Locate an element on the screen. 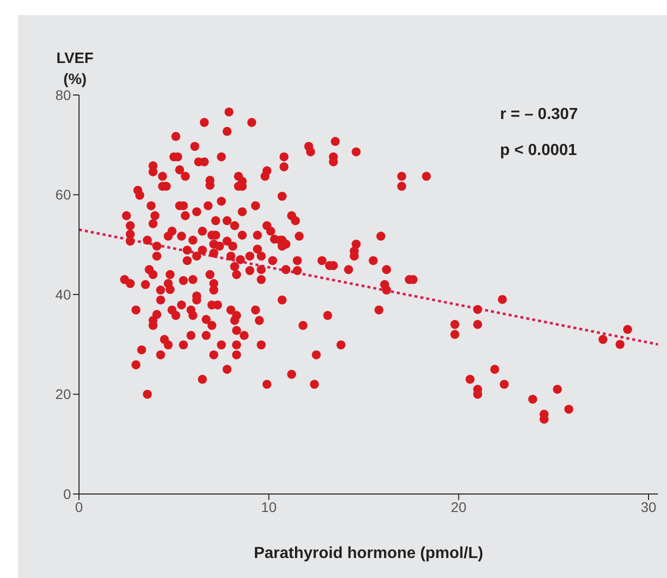 The width and height of the screenshot is (667, 578). x-tick-label: 0 is located at coordinates (79, 506).